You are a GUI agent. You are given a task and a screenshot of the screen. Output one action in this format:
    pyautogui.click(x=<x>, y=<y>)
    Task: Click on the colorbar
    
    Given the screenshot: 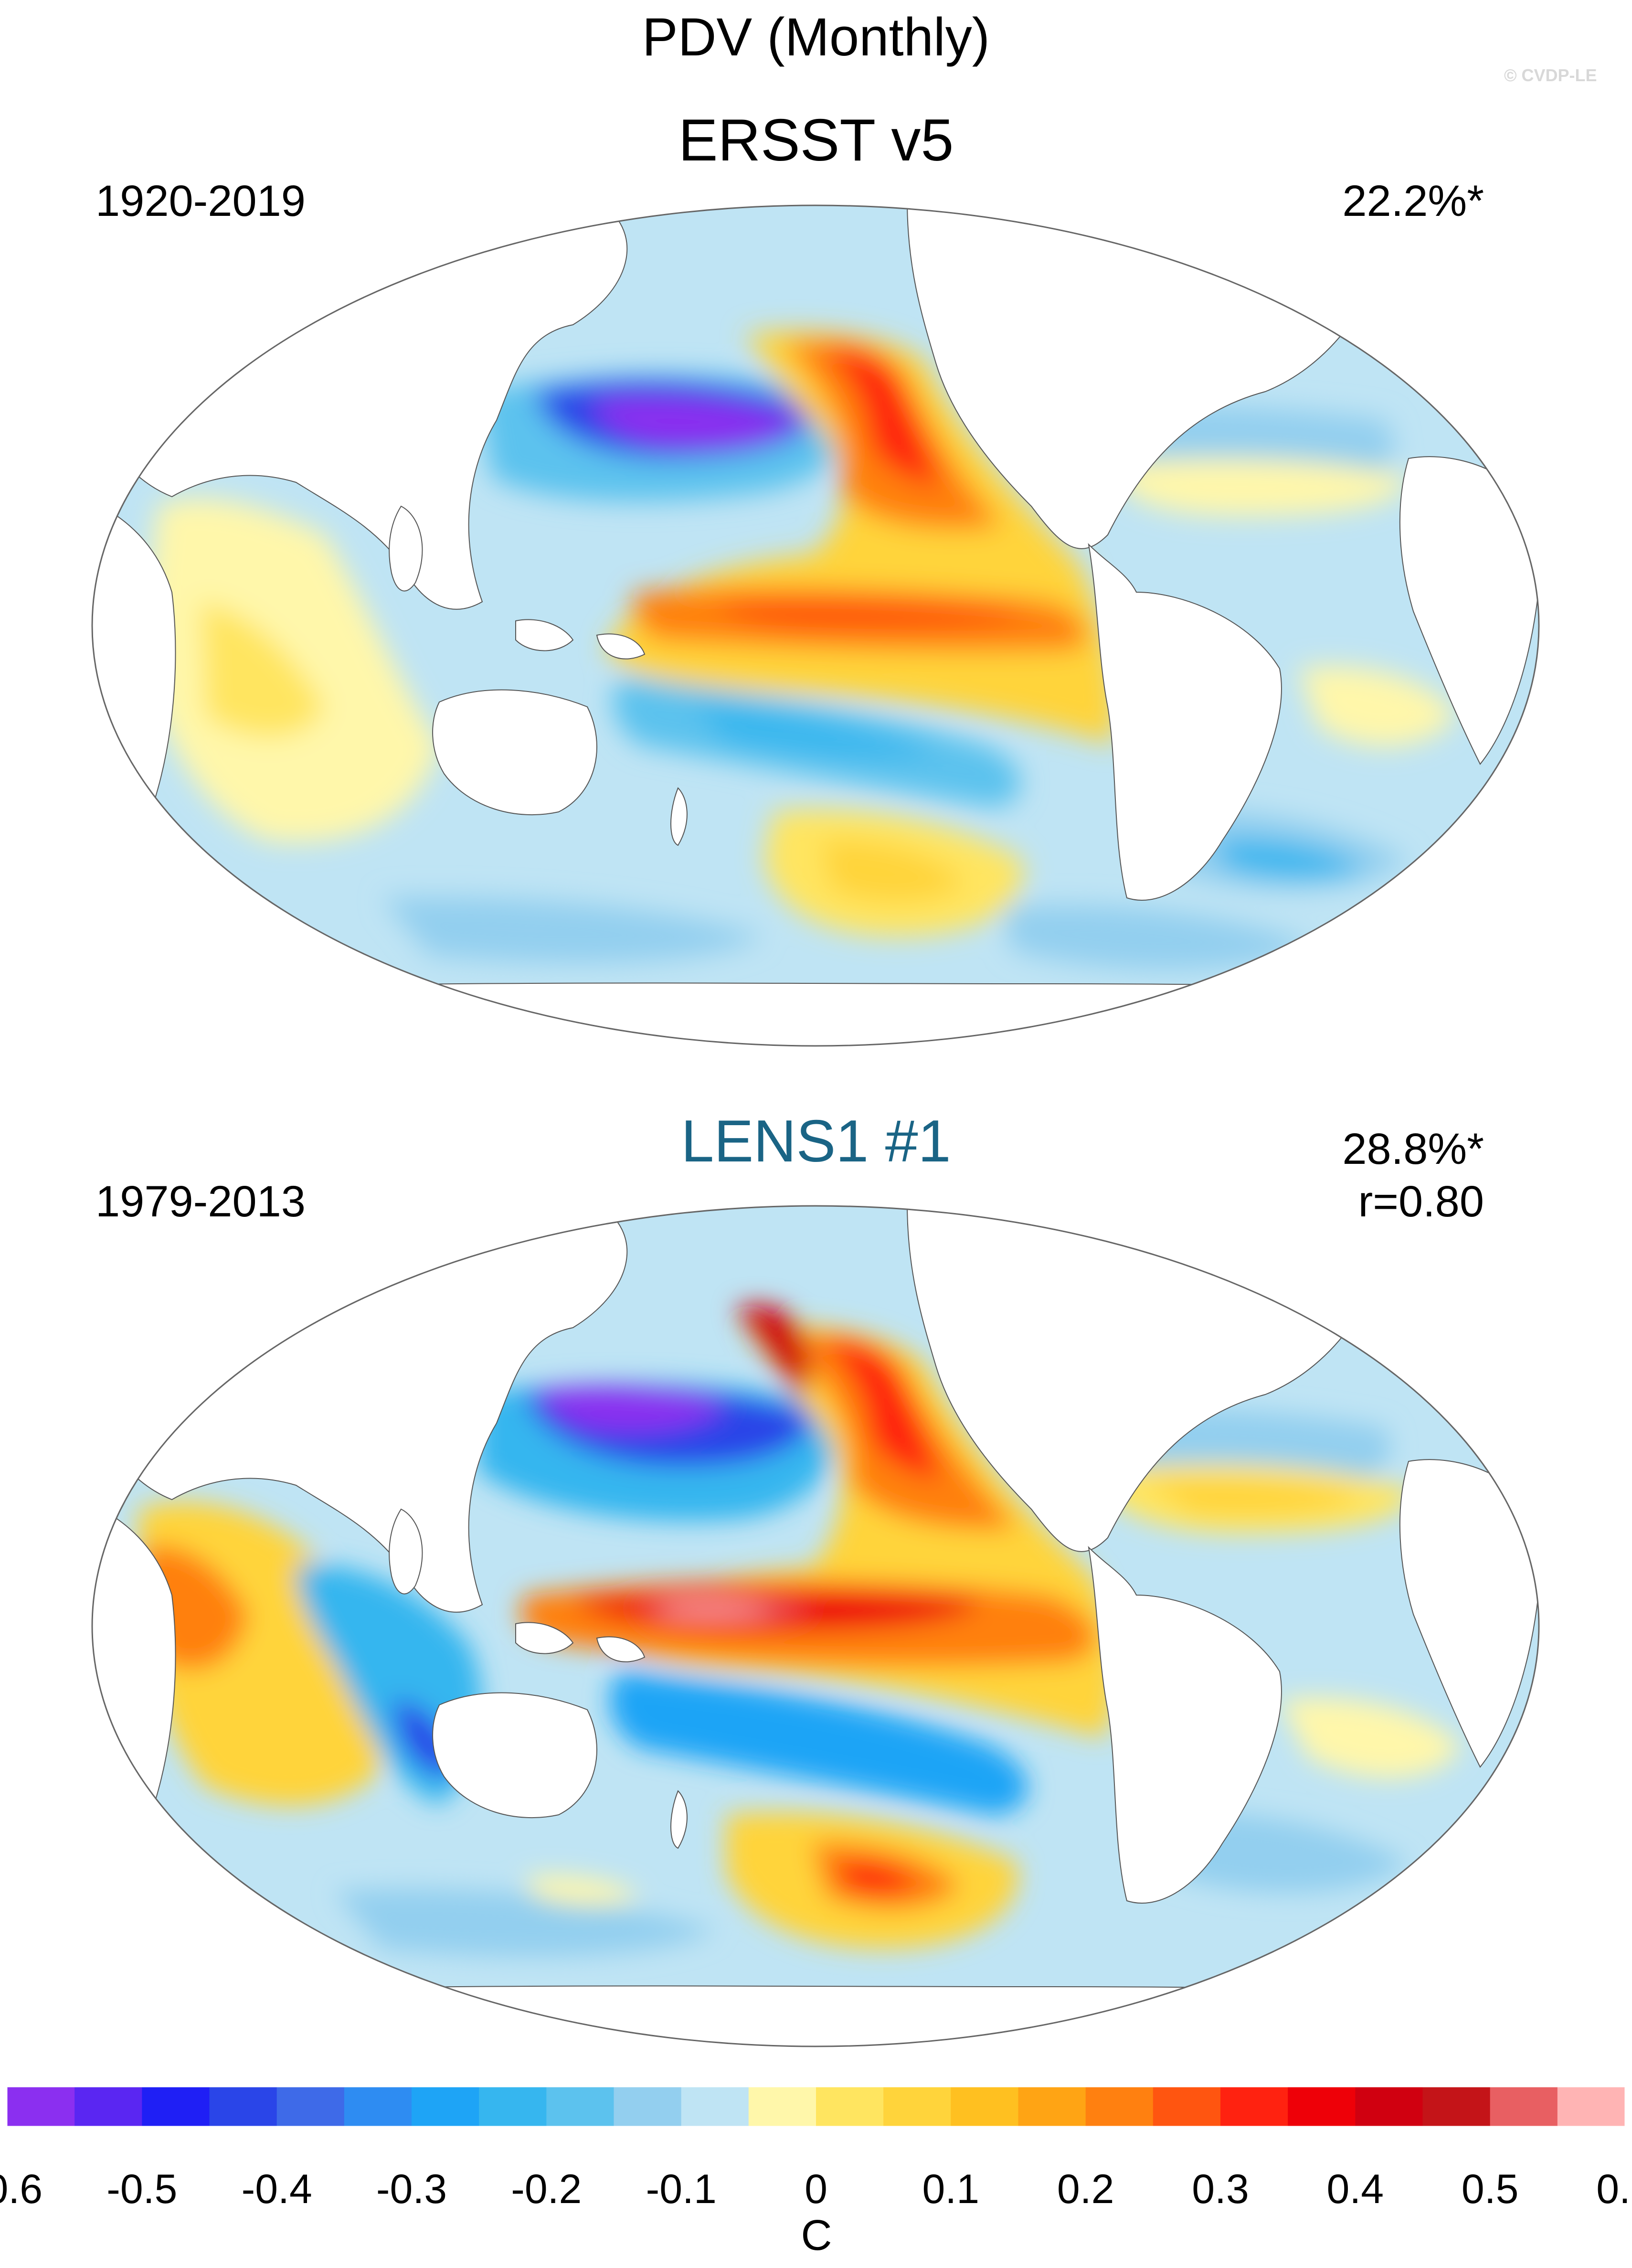 What is the action you would take?
    pyautogui.click(x=816, y=2107)
    